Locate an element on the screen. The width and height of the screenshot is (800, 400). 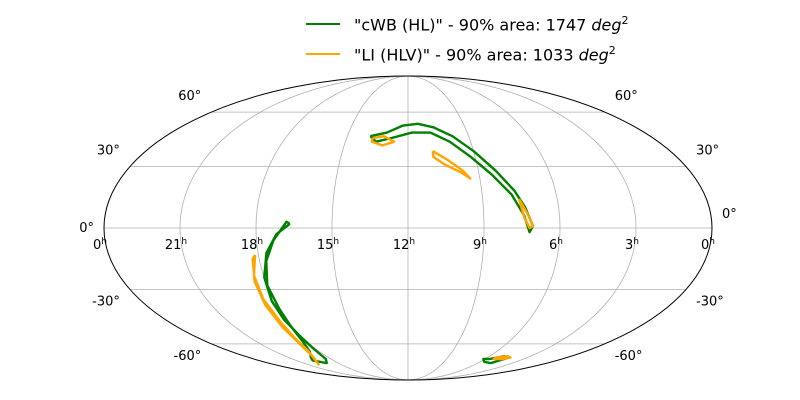
legend-unit-power-li: 2 is located at coordinates (612, 50).